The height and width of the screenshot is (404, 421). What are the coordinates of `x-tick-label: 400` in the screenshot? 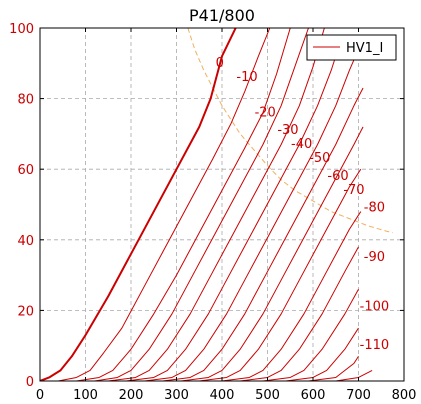 It's located at (222, 395).